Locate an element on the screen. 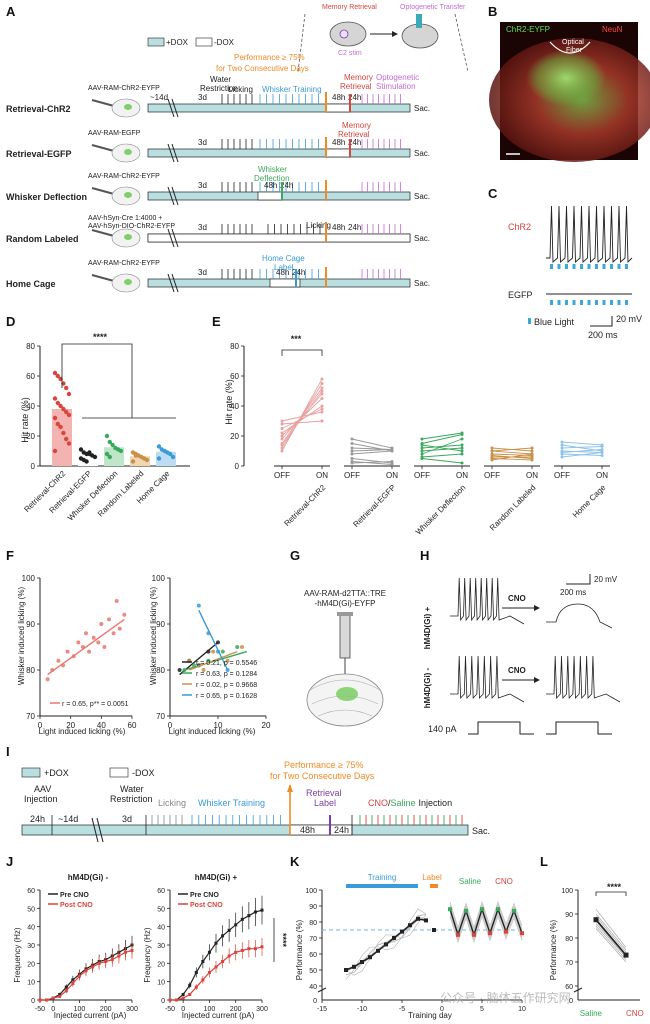  e-on-label: ON is located at coordinates (602, 475).